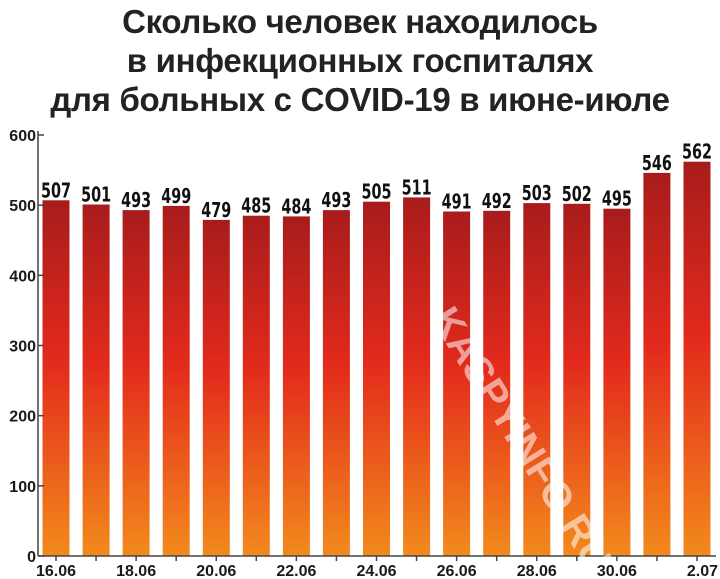 This screenshot has height=579, width=720. What do you see at coordinates (617, 571) in the screenshot?
I see `x-tick-label-30.06: 30.06` at bounding box center [617, 571].